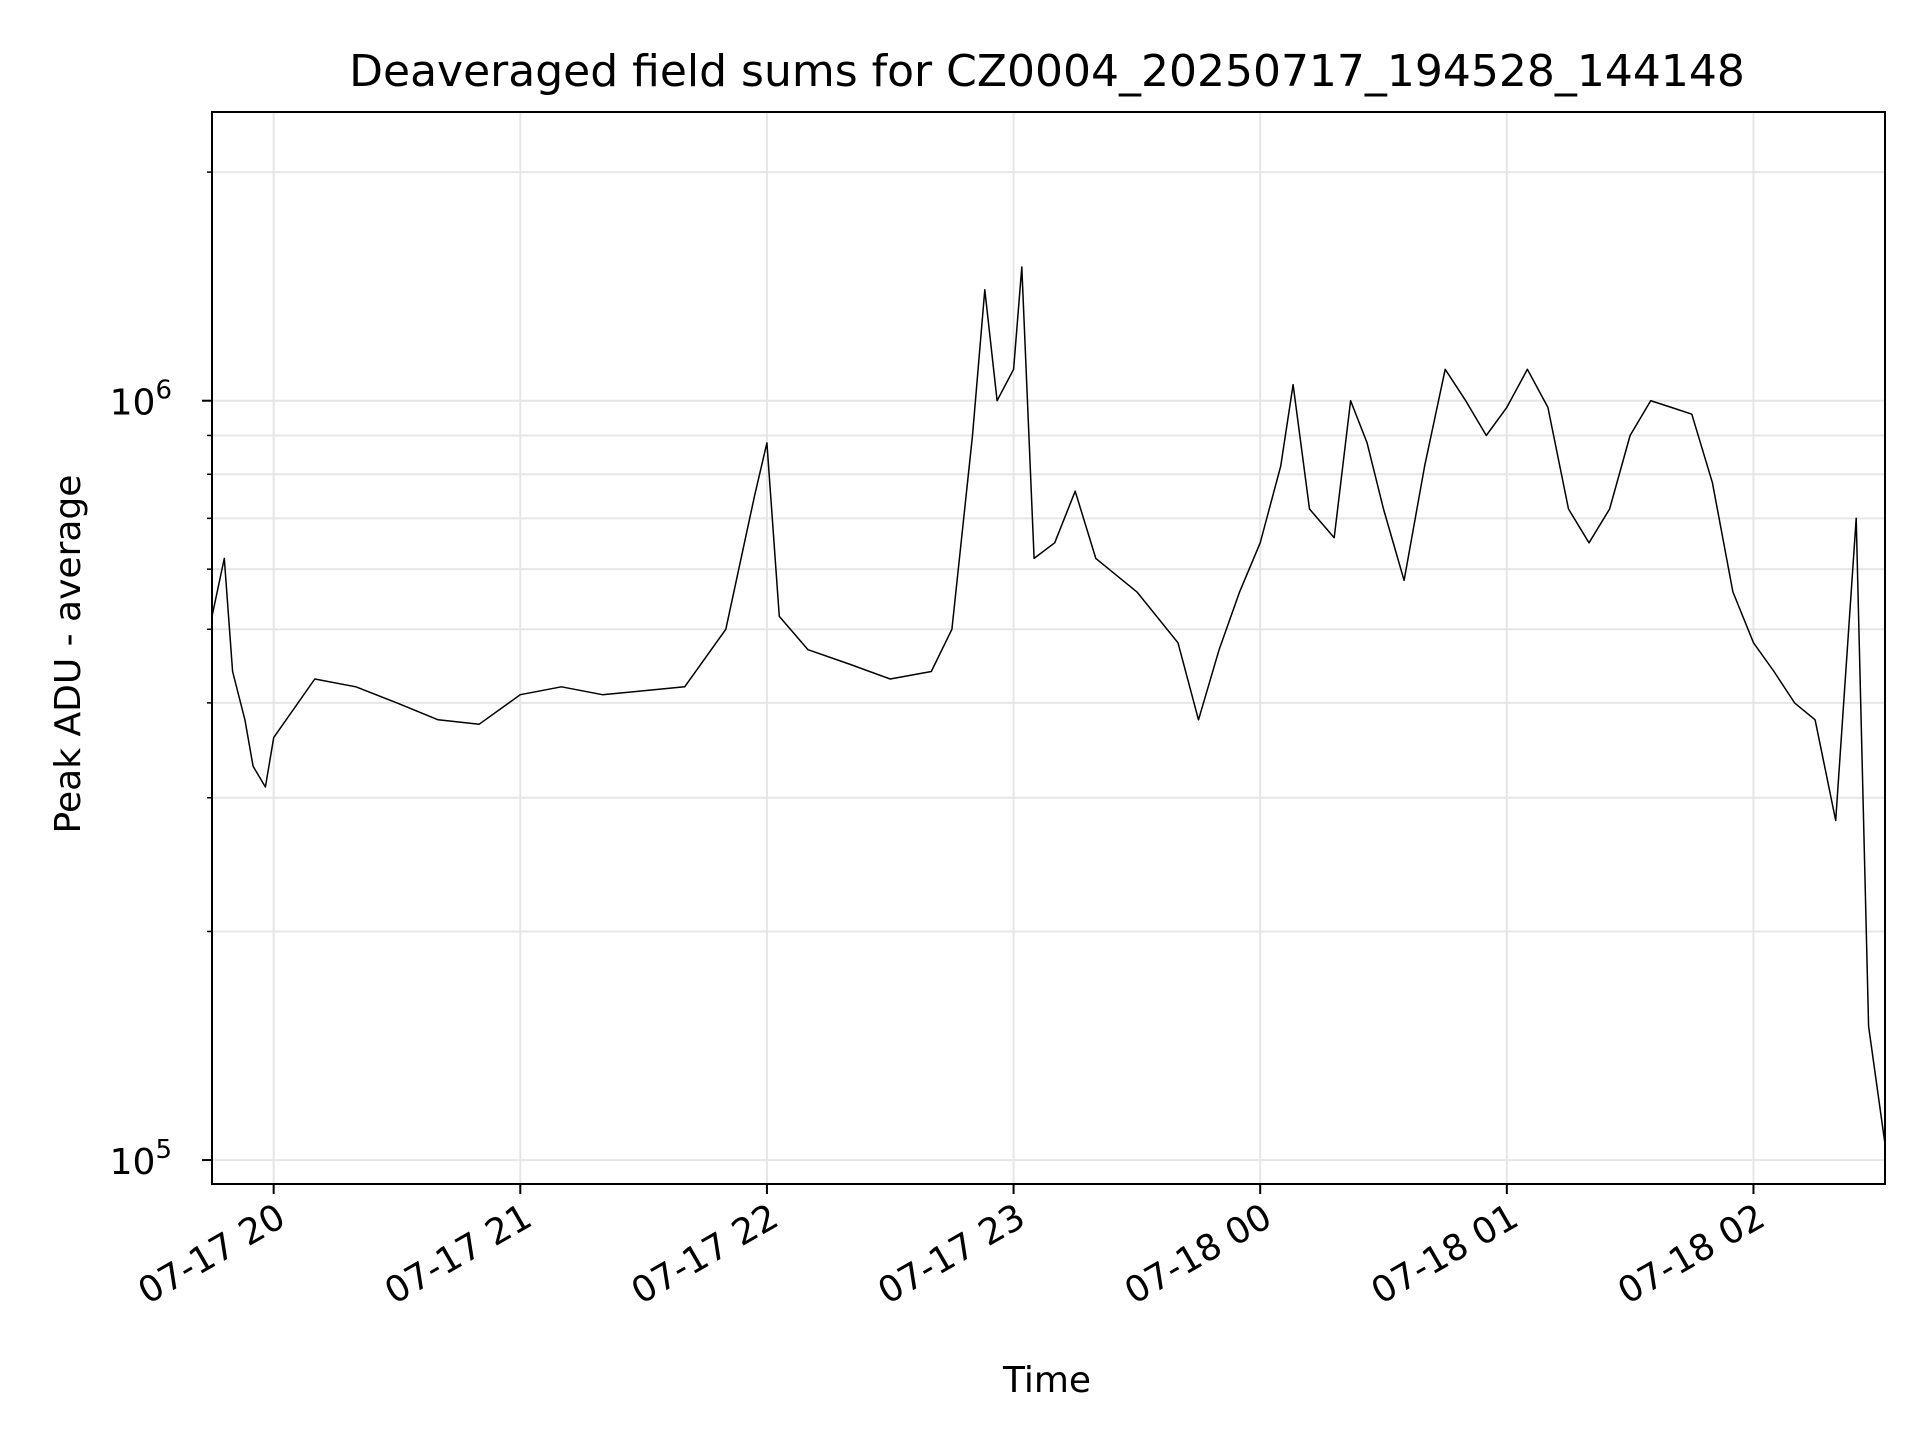 The image size is (1920, 1440). Describe the element at coordinates (68, 654) in the screenshot. I see `y-axis-label: Peak ADU - average` at that location.